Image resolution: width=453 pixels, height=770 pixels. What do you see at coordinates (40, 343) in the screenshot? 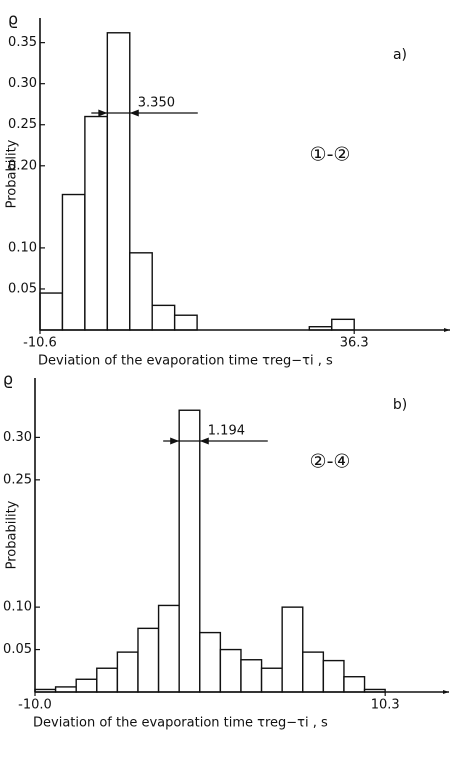
I see `x-tick-label: -10.6` at bounding box center [40, 343].